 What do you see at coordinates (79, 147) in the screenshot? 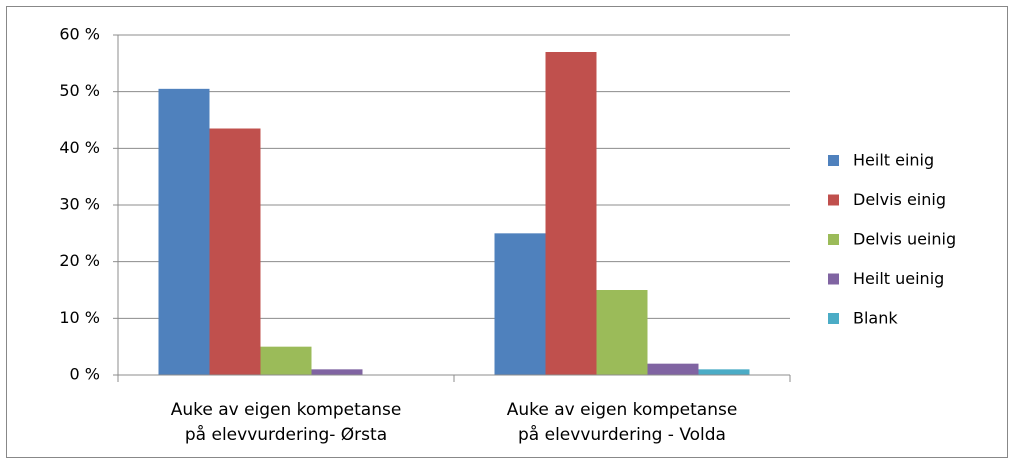
I see `y-tick-label: 40 %` at bounding box center [79, 147].